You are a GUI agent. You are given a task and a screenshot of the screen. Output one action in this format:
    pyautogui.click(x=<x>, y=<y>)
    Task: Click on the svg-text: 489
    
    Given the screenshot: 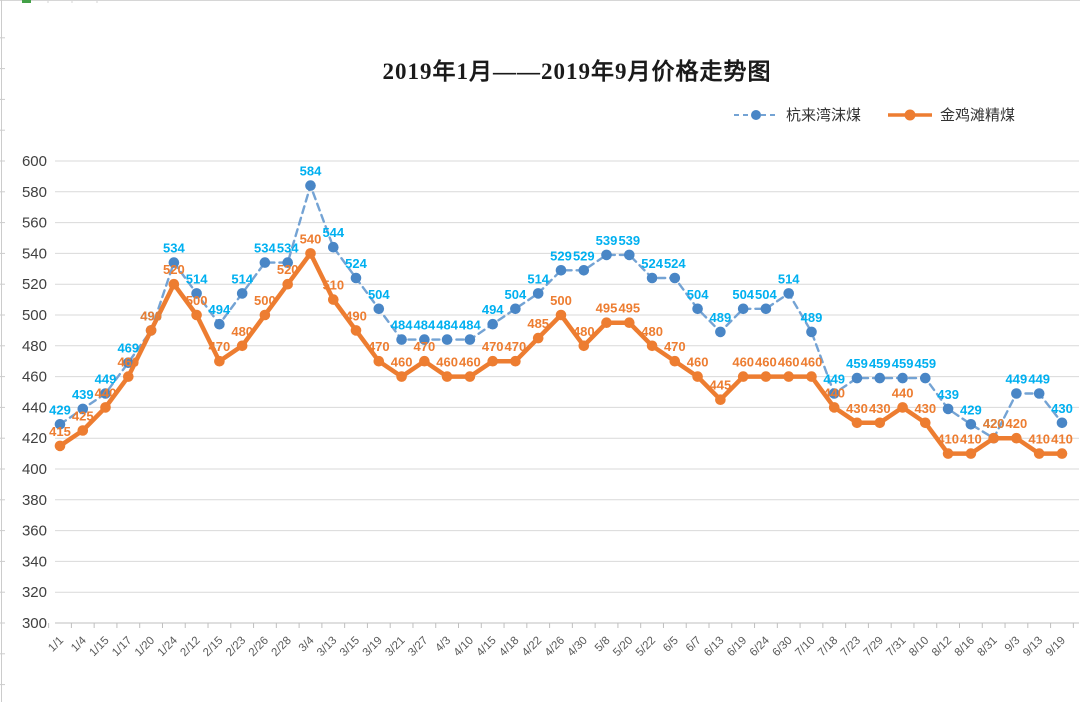 What is the action you would take?
    pyautogui.click(x=721, y=317)
    